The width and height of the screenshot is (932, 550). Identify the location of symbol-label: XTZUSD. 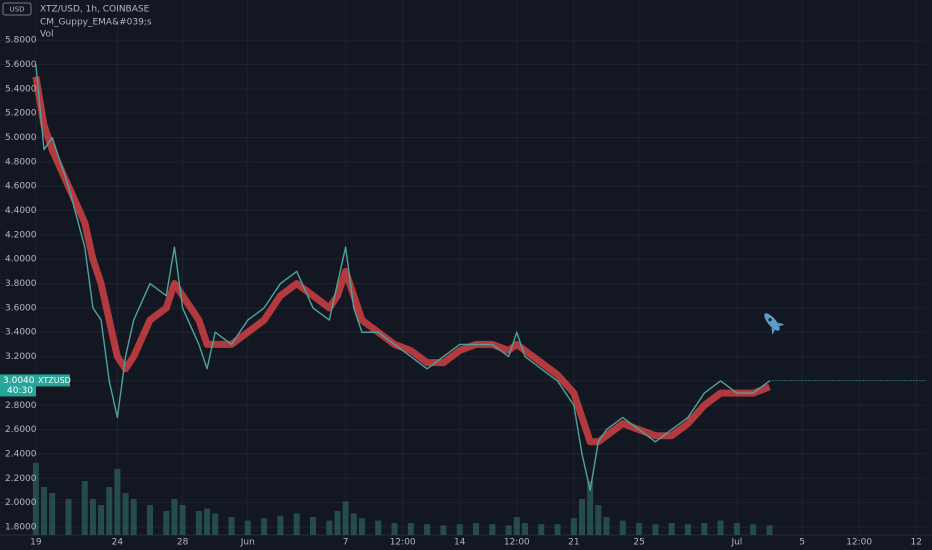
(54, 380).